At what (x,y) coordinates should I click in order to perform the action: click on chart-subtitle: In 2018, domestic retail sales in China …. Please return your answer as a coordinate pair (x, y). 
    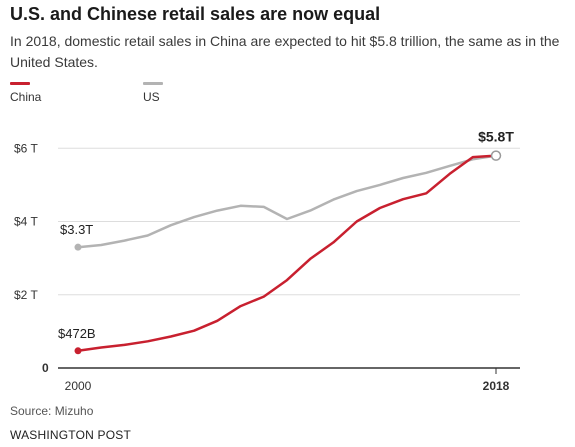
    Looking at the image, I should click on (285, 51).